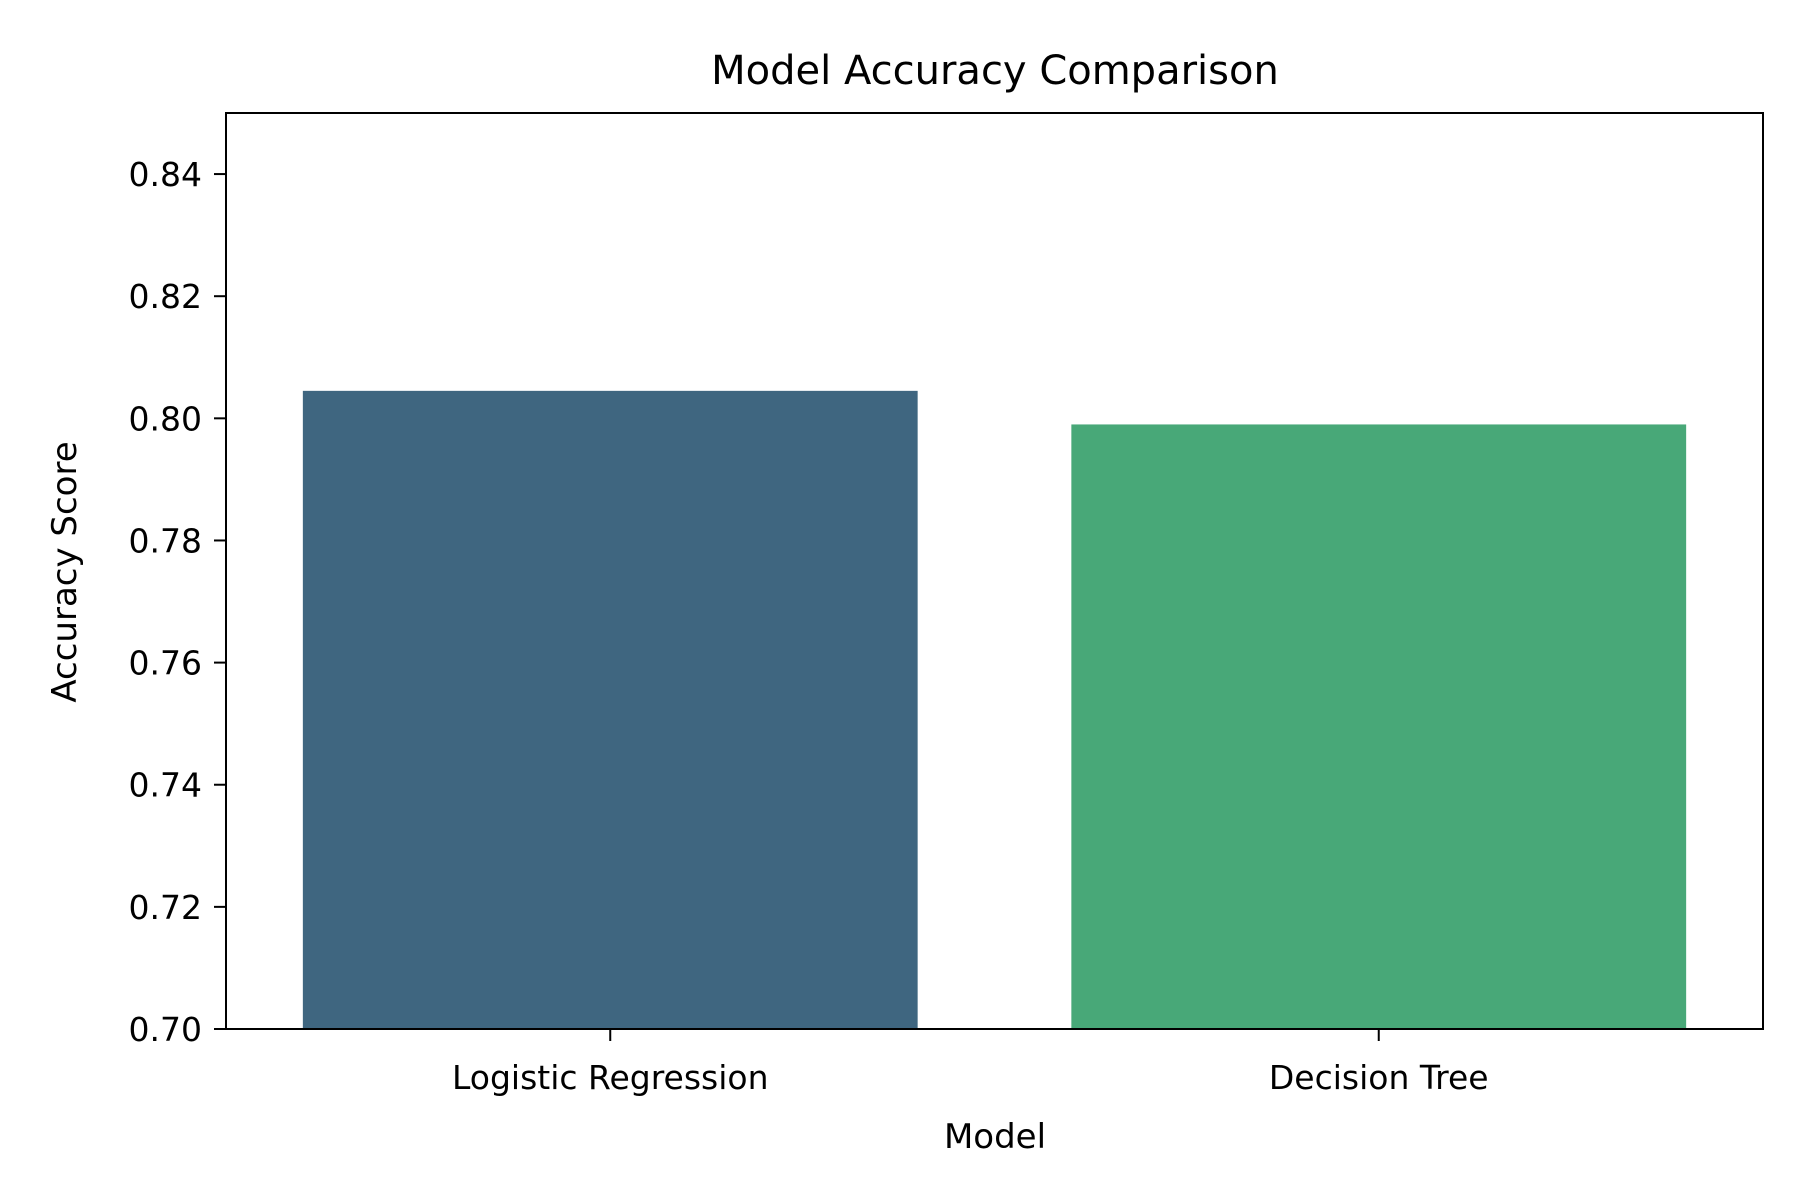 This screenshot has height=1204, width=1800. I want to click on y-axis: 0.70 0.72 0.74 0.76 0.78 0.80 0.82 0.84, so click(177, 602).